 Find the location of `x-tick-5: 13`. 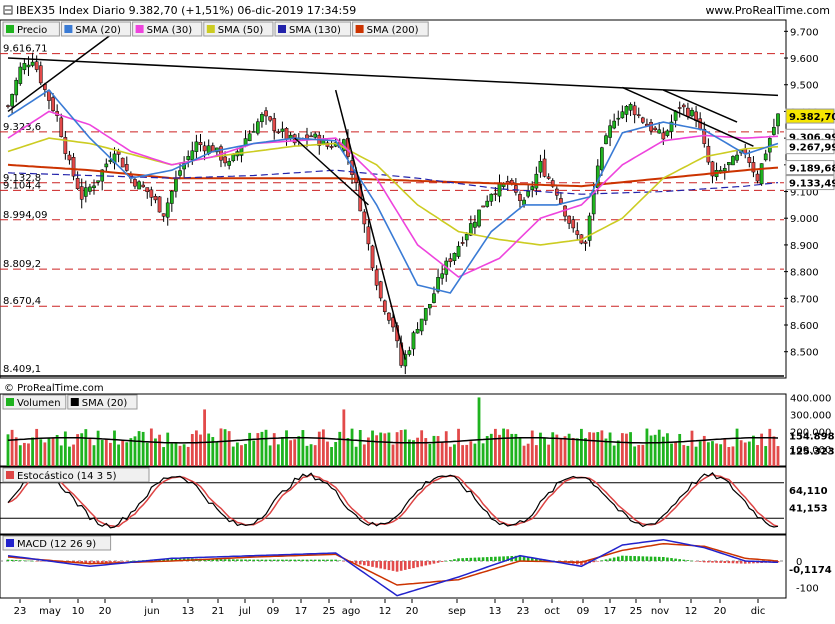

x-tick-5: 13 is located at coordinates (188, 611).